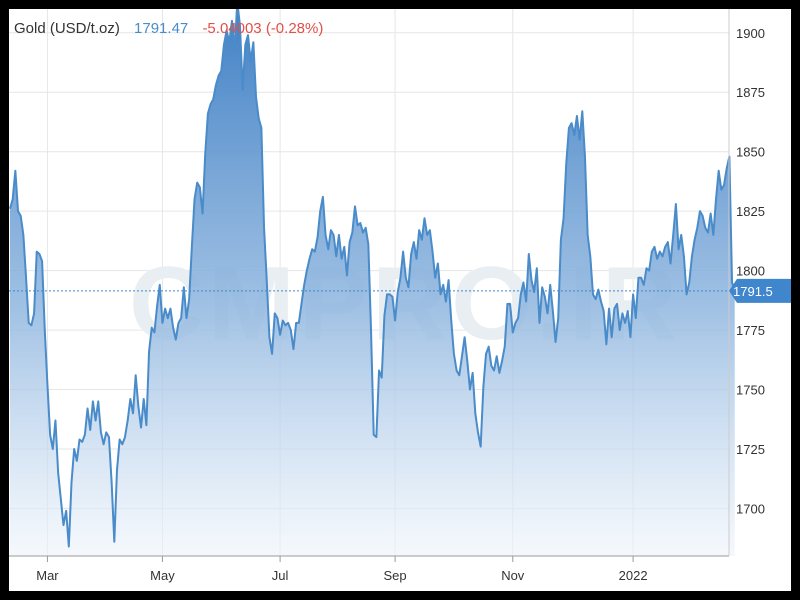  What do you see at coordinates (161, 28) in the screenshot?
I see `current-price: 1791.47` at bounding box center [161, 28].